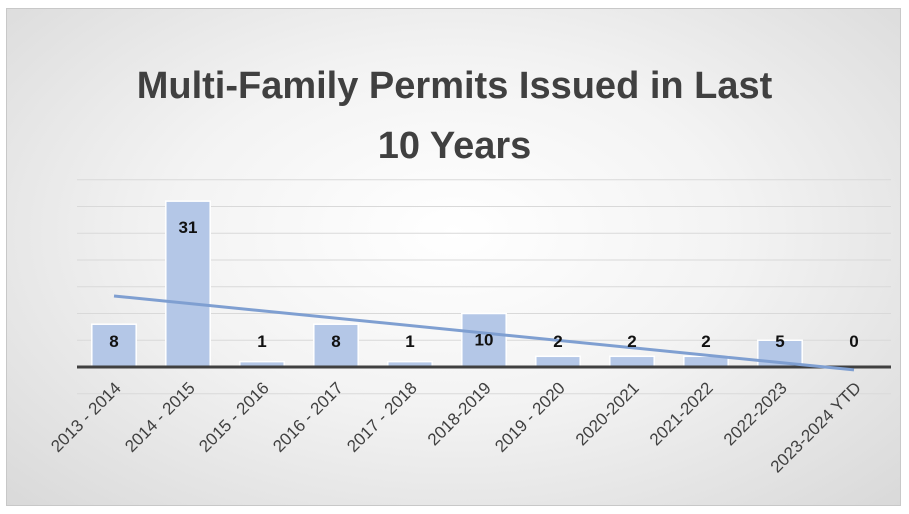 This screenshot has width=909, height=514. Describe the element at coordinates (484, 340) in the screenshot. I see `data-label: 10` at that location.